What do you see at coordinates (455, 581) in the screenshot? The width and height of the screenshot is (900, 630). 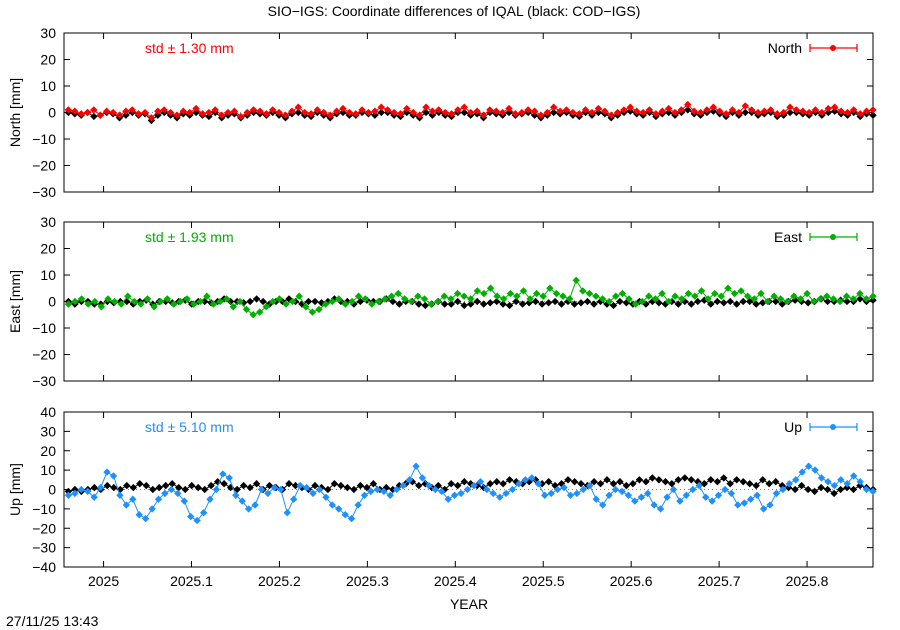 I see `x-tick-label: 2025.4` at bounding box center [455, 581].